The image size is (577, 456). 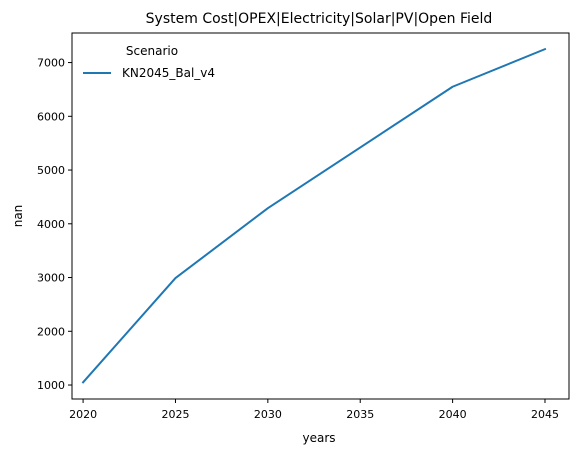 I want to click on x-axis-label: years, so click(x=318, y=438).